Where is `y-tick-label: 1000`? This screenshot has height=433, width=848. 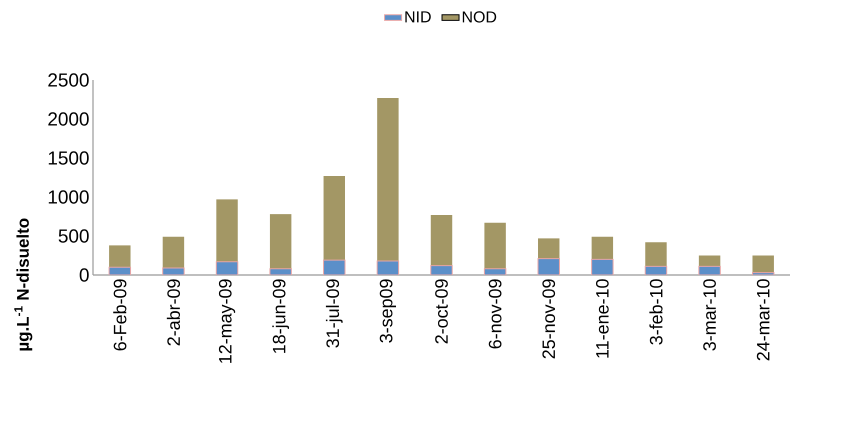 y-tick-label: 1000 is located at coordinates (68, 197).